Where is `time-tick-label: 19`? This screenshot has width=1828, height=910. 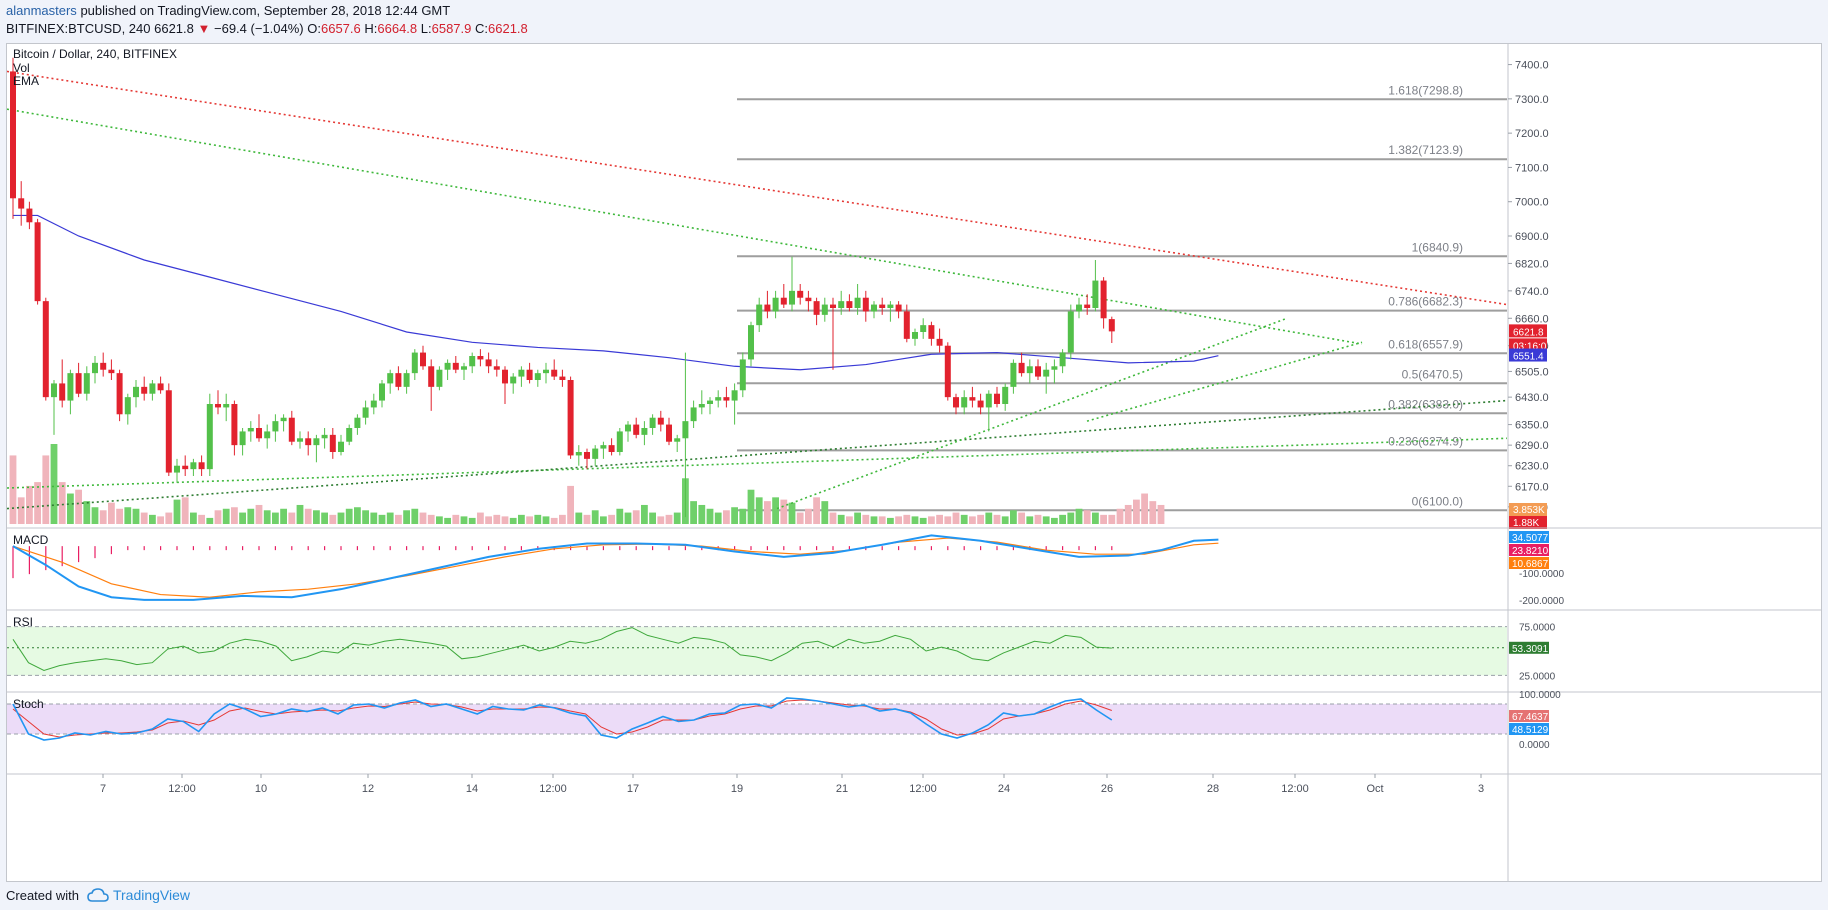
time-tick-label: 19 is located at coordinates (737, 789).